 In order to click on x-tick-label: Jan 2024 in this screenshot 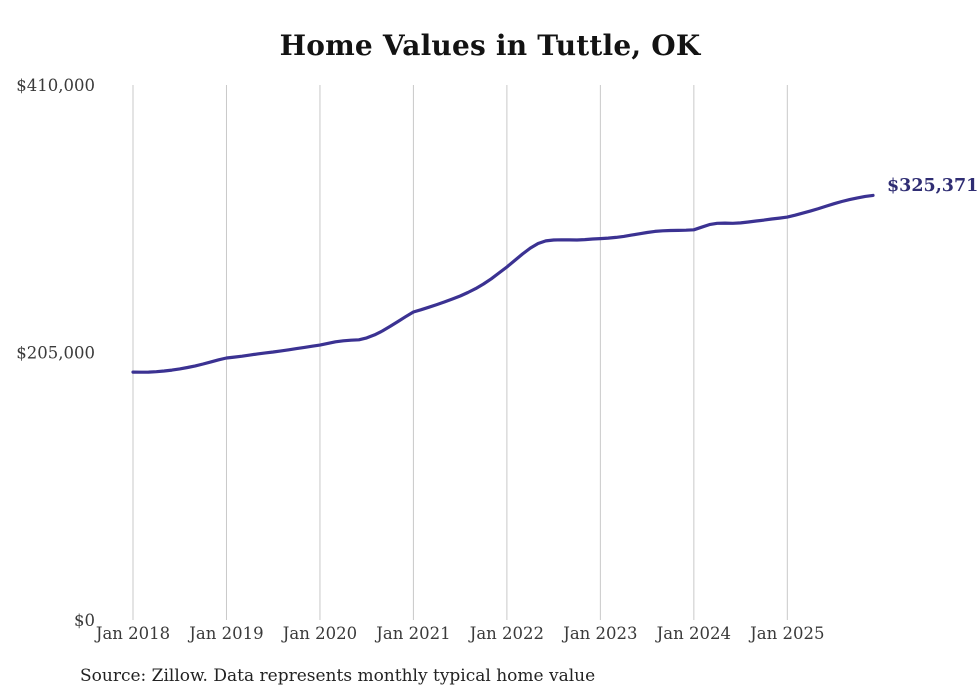, I will do `click(693, 633)`.